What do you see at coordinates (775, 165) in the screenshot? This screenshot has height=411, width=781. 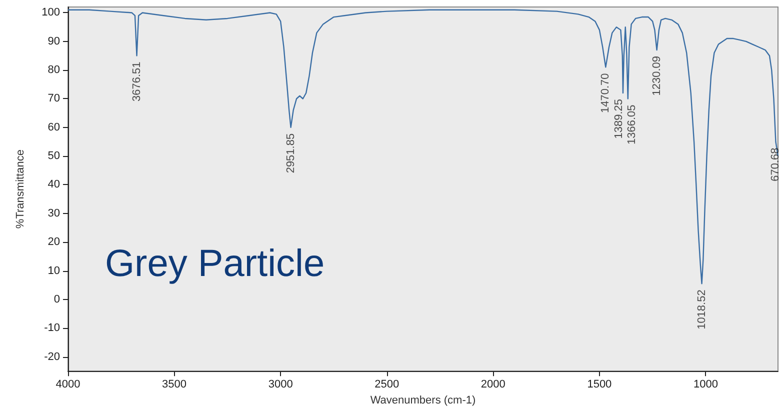 I see `annotation: 670.68` at bounding box center [775, 165].